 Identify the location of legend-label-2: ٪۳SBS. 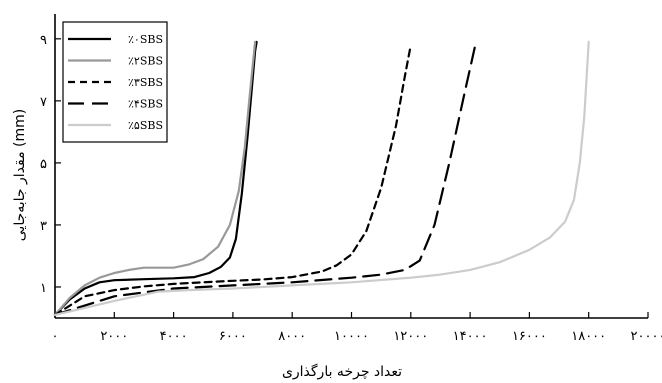
(145, 82).